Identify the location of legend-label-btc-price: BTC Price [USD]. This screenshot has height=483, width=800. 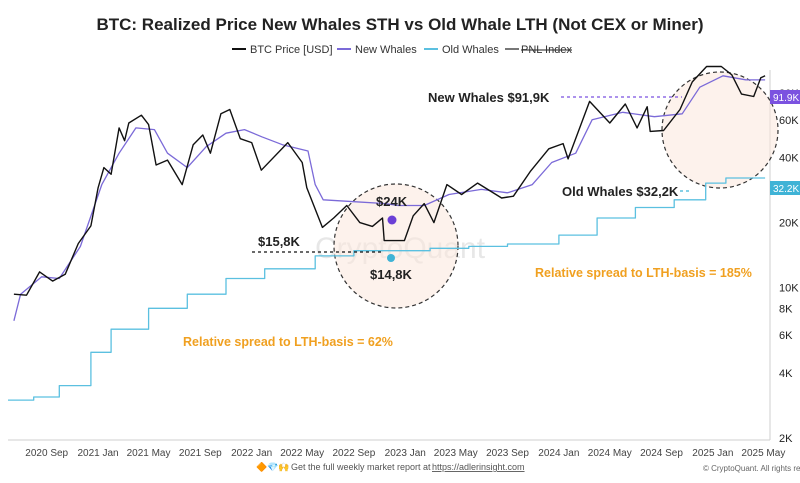
(291, 50).